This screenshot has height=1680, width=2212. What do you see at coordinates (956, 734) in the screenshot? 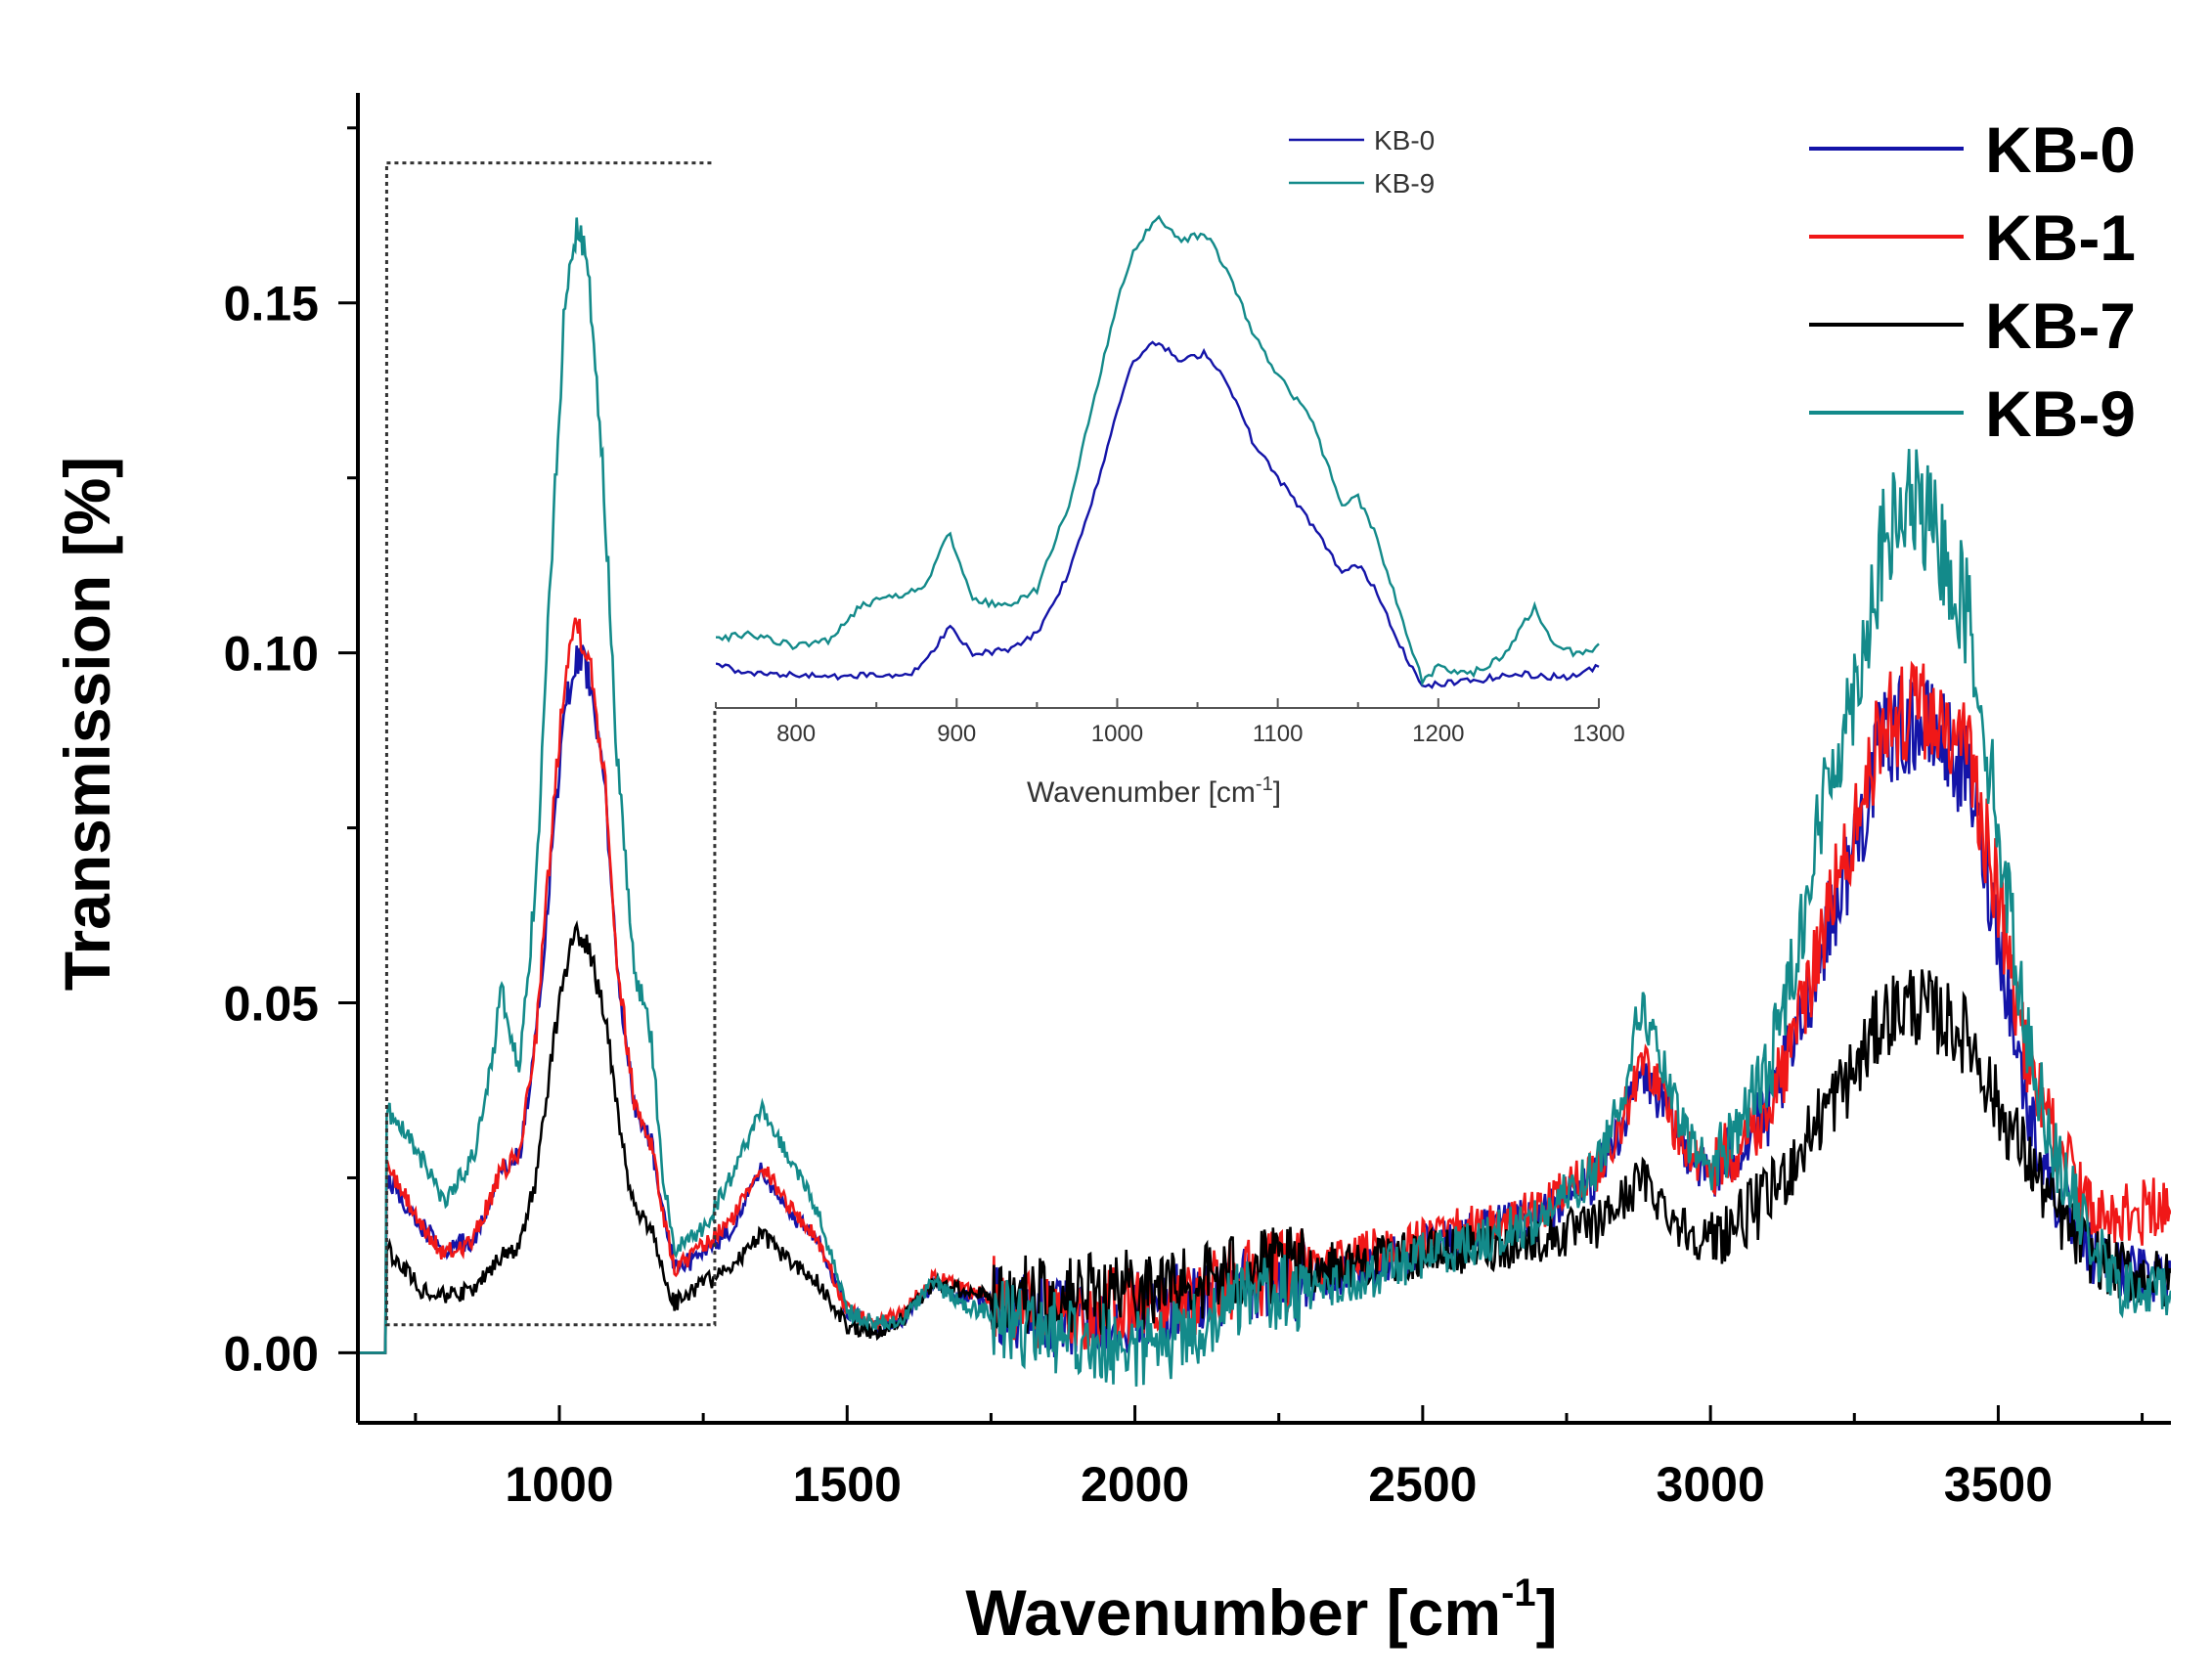
I see `inset-x-tick-label: 900` at bounding box center [956, 734].